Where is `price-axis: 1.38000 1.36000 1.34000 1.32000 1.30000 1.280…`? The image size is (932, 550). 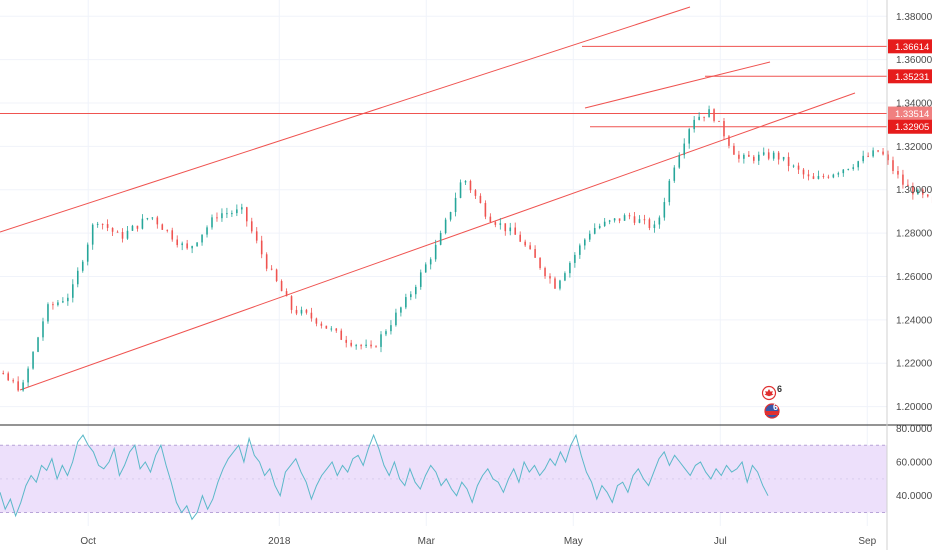 price-axis: 1.38000 1.36000 1.34000 1.32000 1.30000 1.280… is located at coordinates (914, 212).